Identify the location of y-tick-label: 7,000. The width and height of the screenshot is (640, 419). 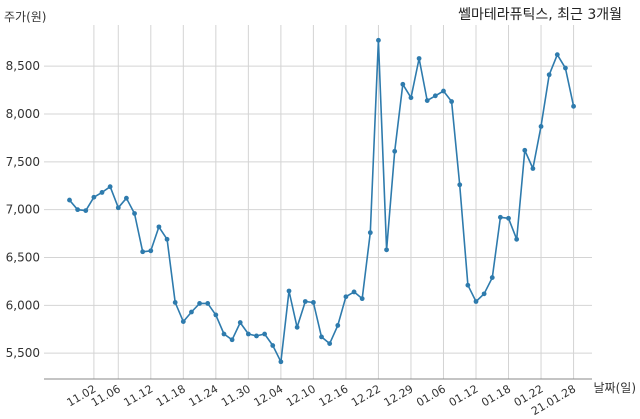
(23, 210).